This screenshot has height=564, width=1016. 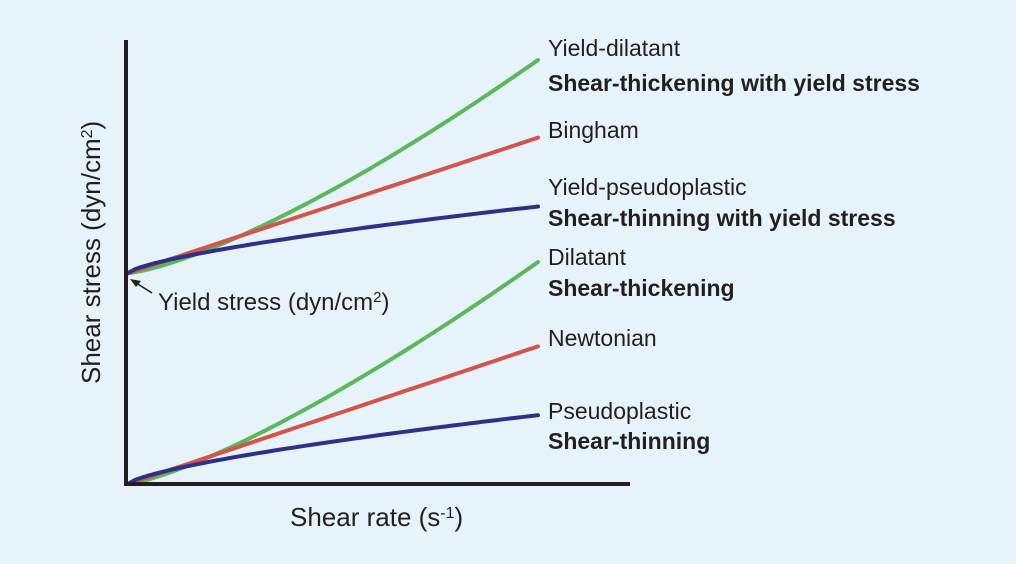 What do you see at coordinates (333, 240) in the screenshot?
I see `series-line-yield-pseudoplastic` at bounding box center [333, 240].